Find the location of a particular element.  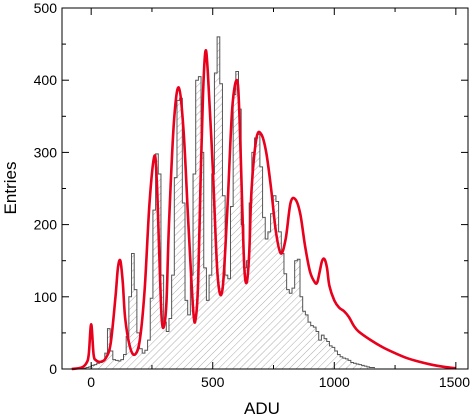

y-tick-label: 200 is located at coordinates (46, 225).